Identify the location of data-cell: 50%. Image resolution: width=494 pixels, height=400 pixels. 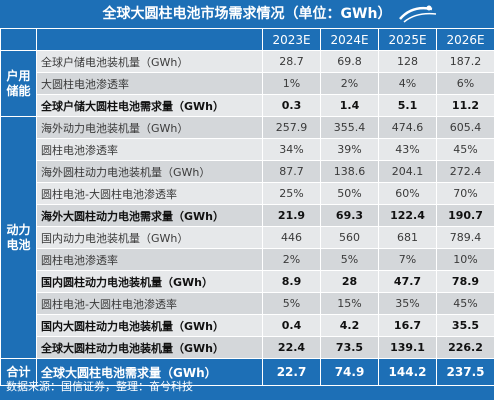
(349, 193).